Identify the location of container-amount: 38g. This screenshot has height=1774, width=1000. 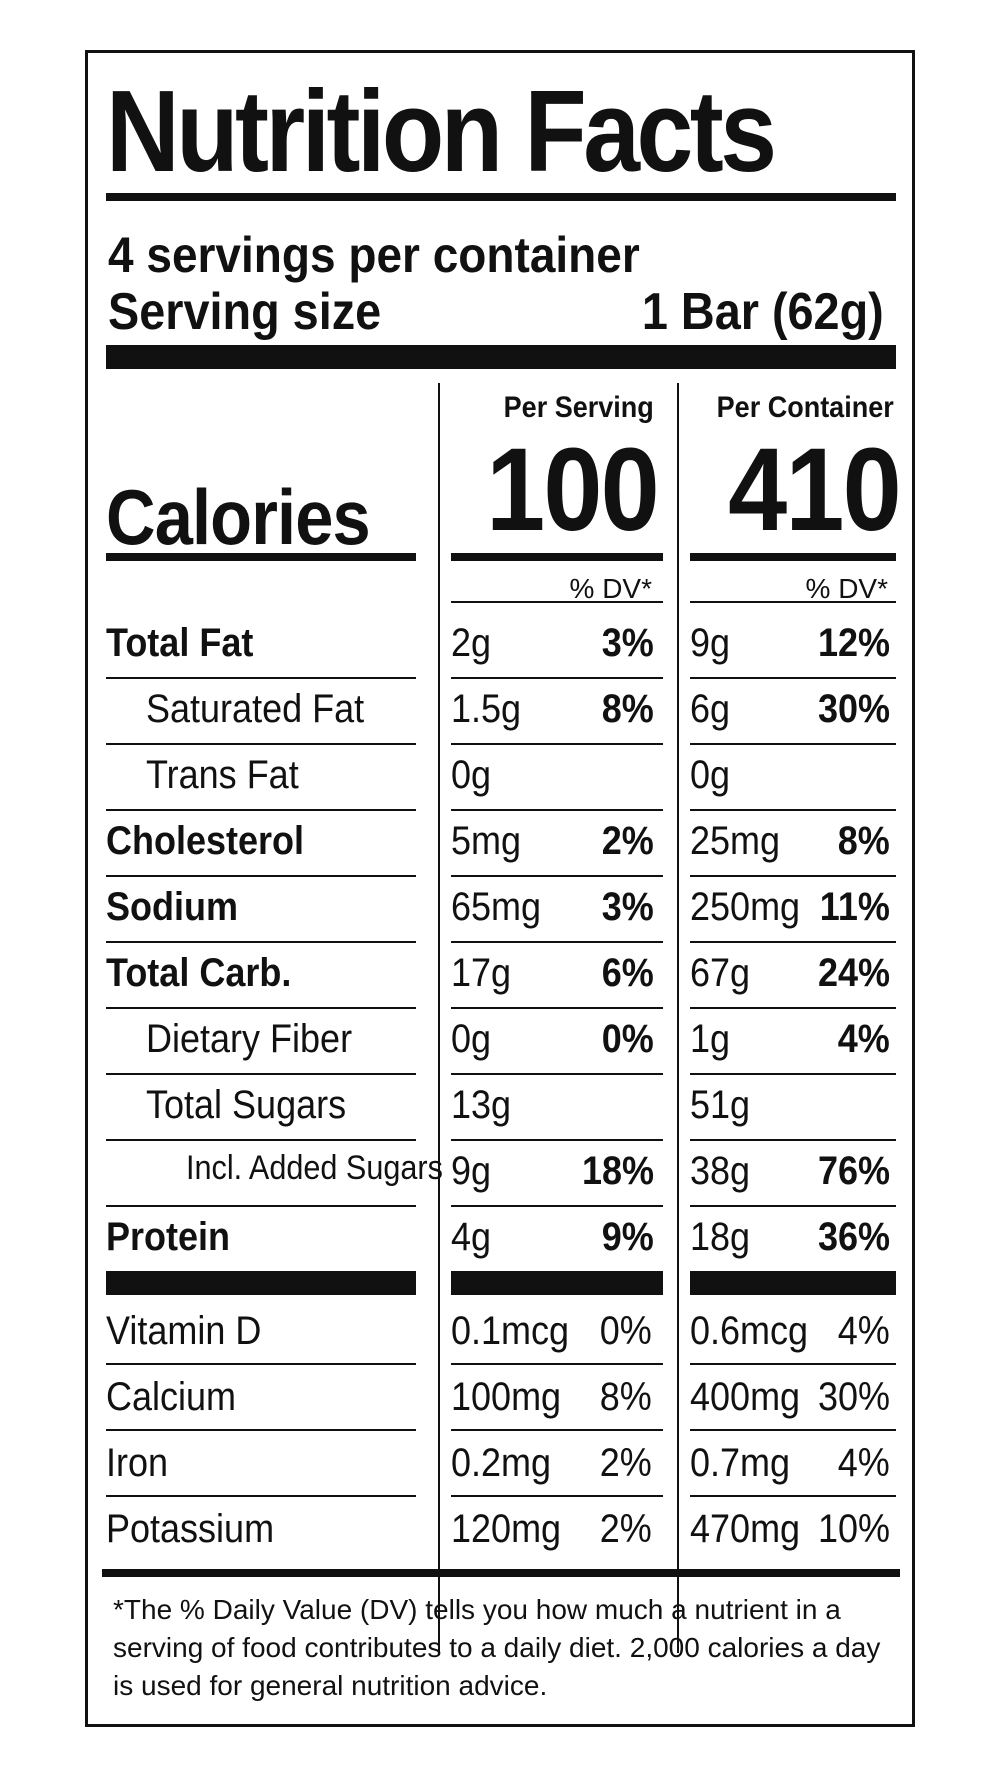
(720, 1171).